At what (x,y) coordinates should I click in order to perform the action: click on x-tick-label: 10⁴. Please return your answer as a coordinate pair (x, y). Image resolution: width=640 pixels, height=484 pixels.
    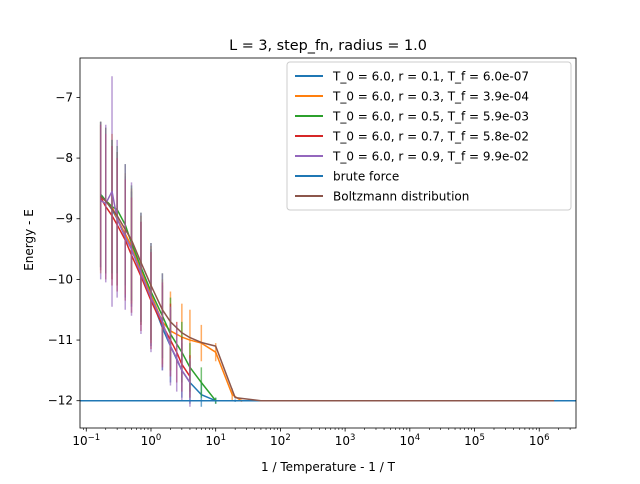
    Looking at the image, I should click on (409, 440).